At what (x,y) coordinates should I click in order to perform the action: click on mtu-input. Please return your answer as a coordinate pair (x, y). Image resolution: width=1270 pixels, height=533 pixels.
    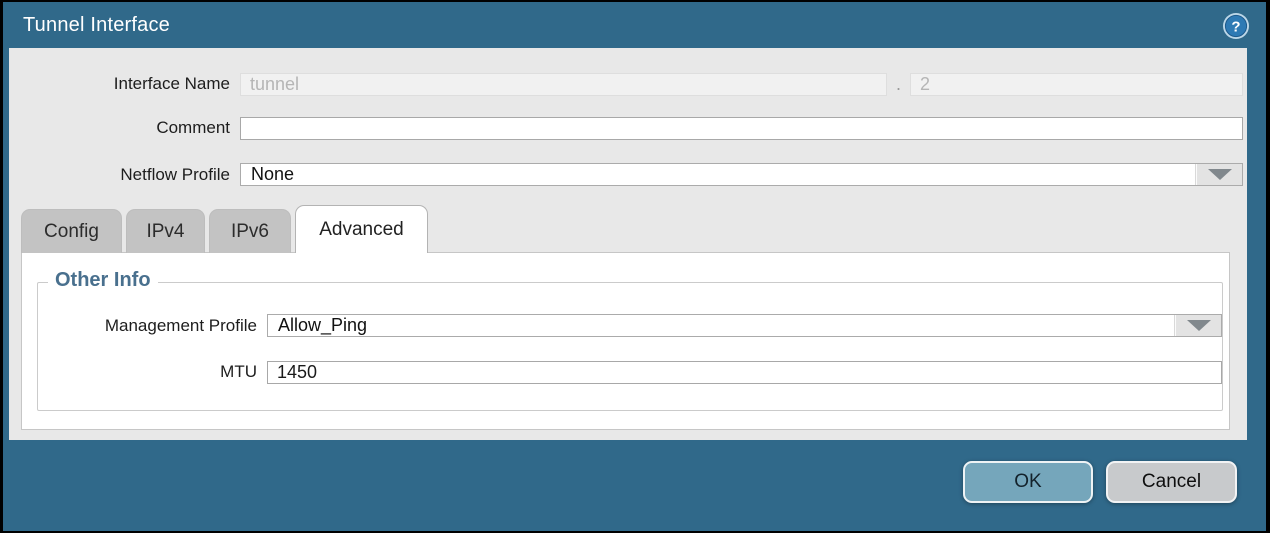
    Looking at the image, I should click on (744, 372).